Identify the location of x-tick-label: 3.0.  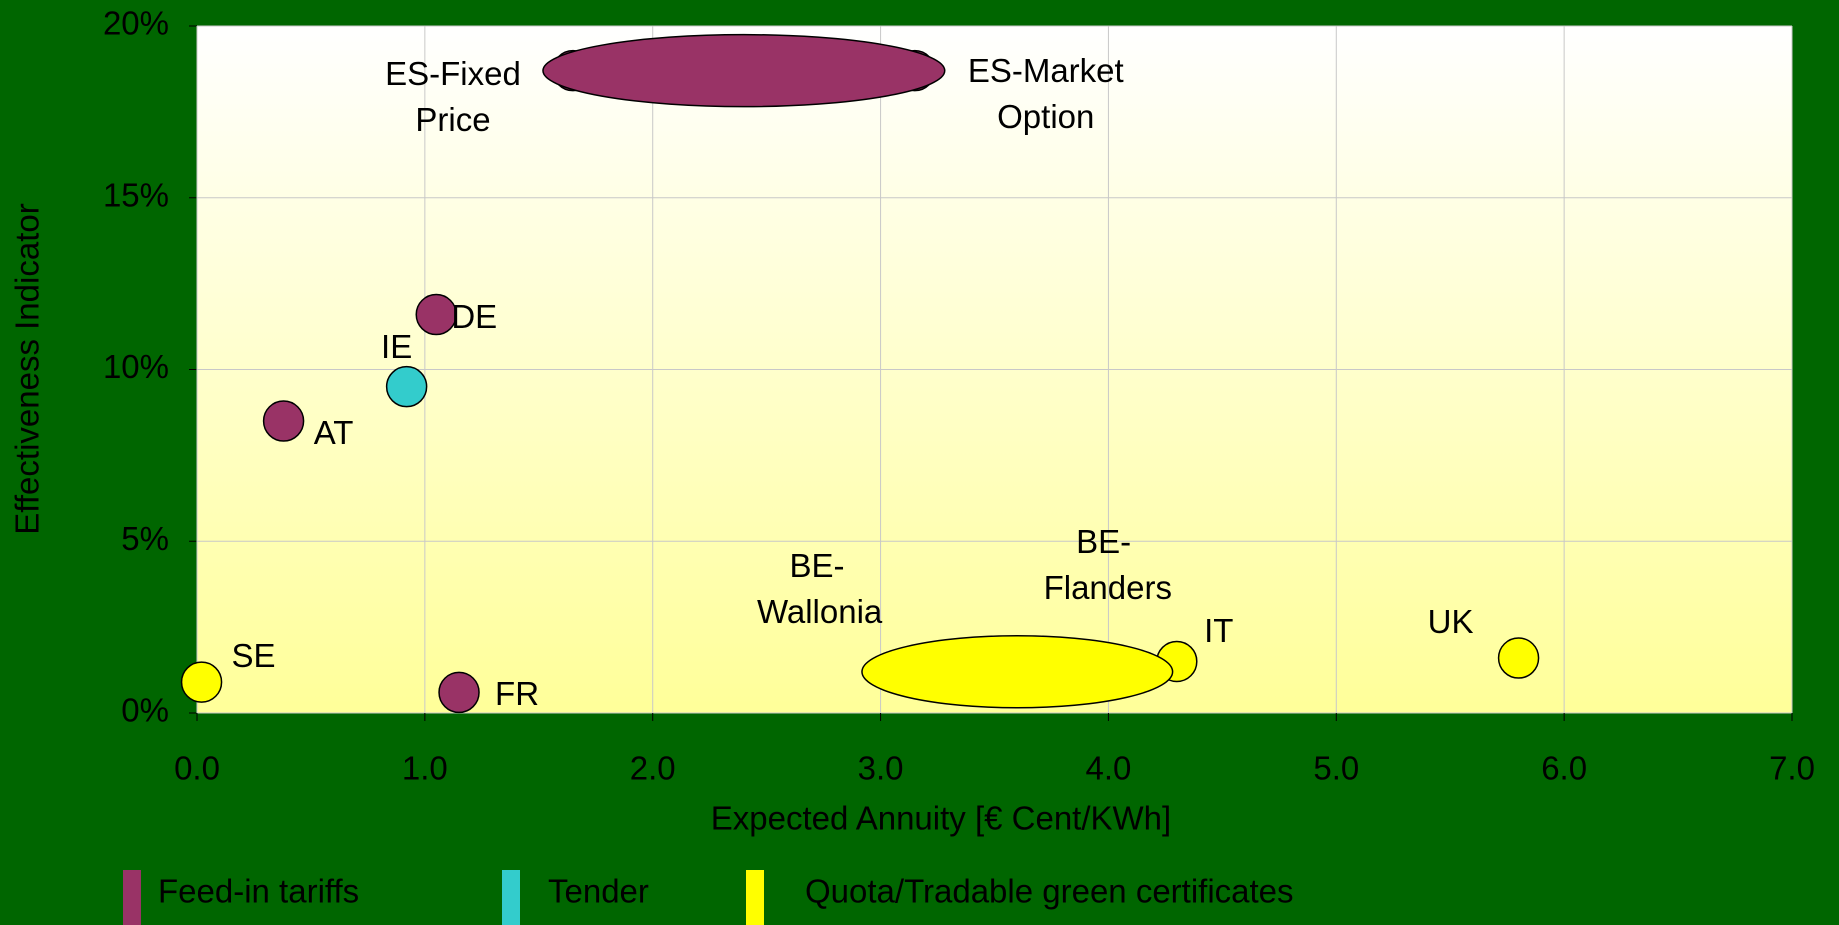
(881, 768).